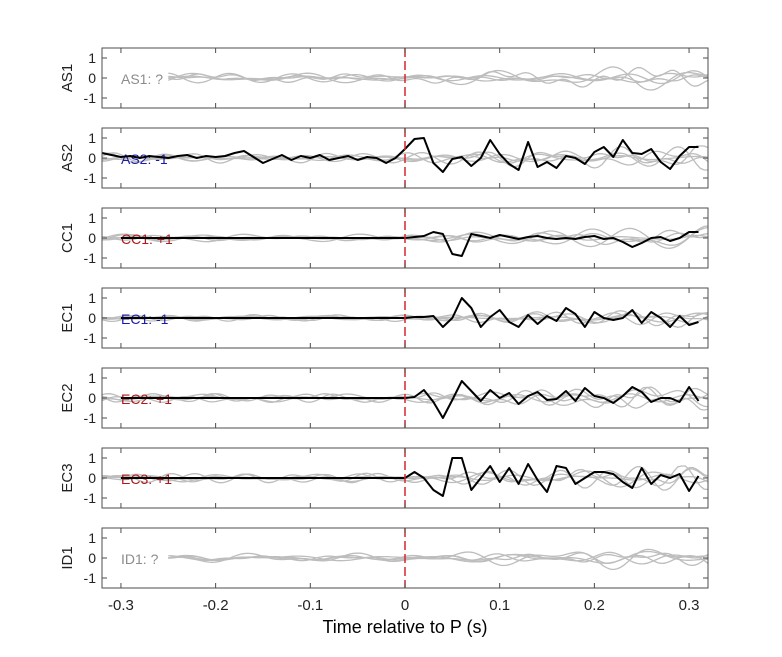 This screenshot has width=782, height=657. What do you see at coordinates (67, 317) in the screenshot?
I see `panel-ylabel-ec1: EC1` at bounding box center [67, 317].